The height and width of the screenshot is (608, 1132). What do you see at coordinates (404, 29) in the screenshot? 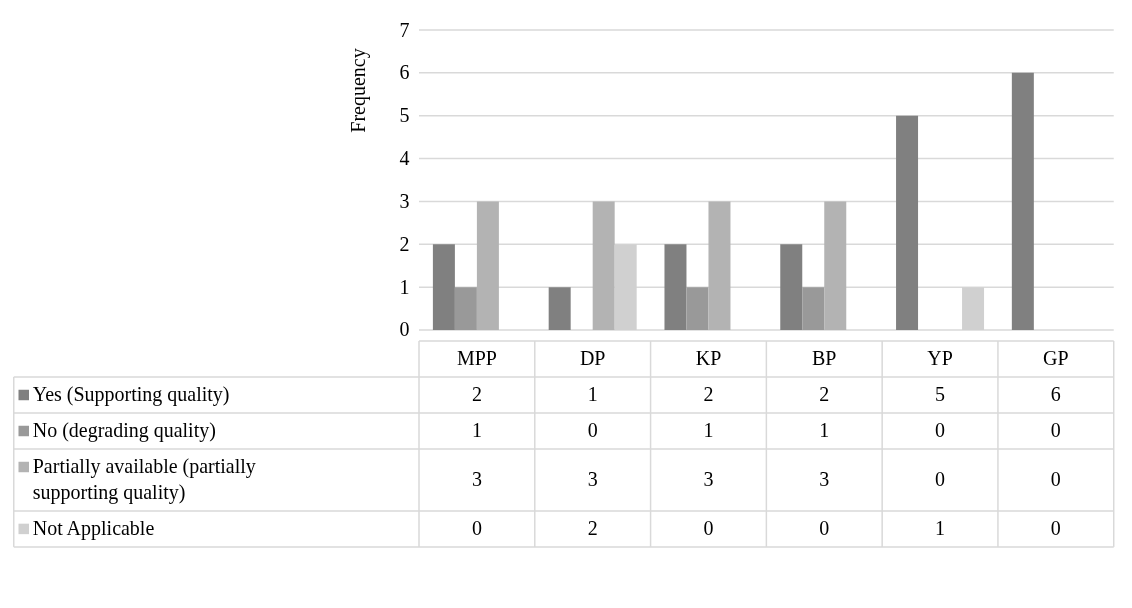
I see `y-tick-label: 7` at bounding box center [404, 29].